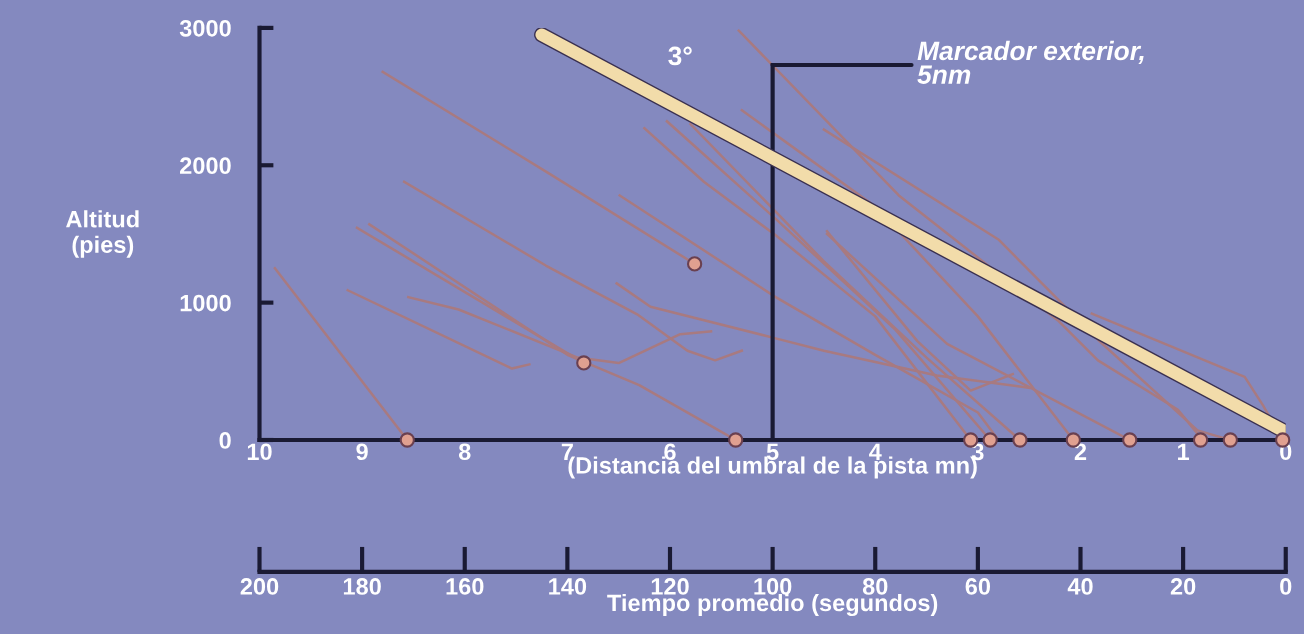  What do you see at coordinates (568, 586) in the screenshot?
I see `x2-tick-label: 140` at bounding box center [568, 586].